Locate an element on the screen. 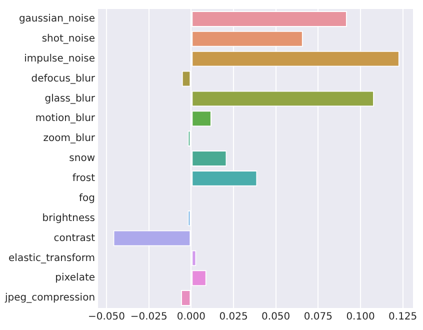 This screenshot has width=423, height=330. y-tick-label: defocus_blur is located at coordinates (63, 78).